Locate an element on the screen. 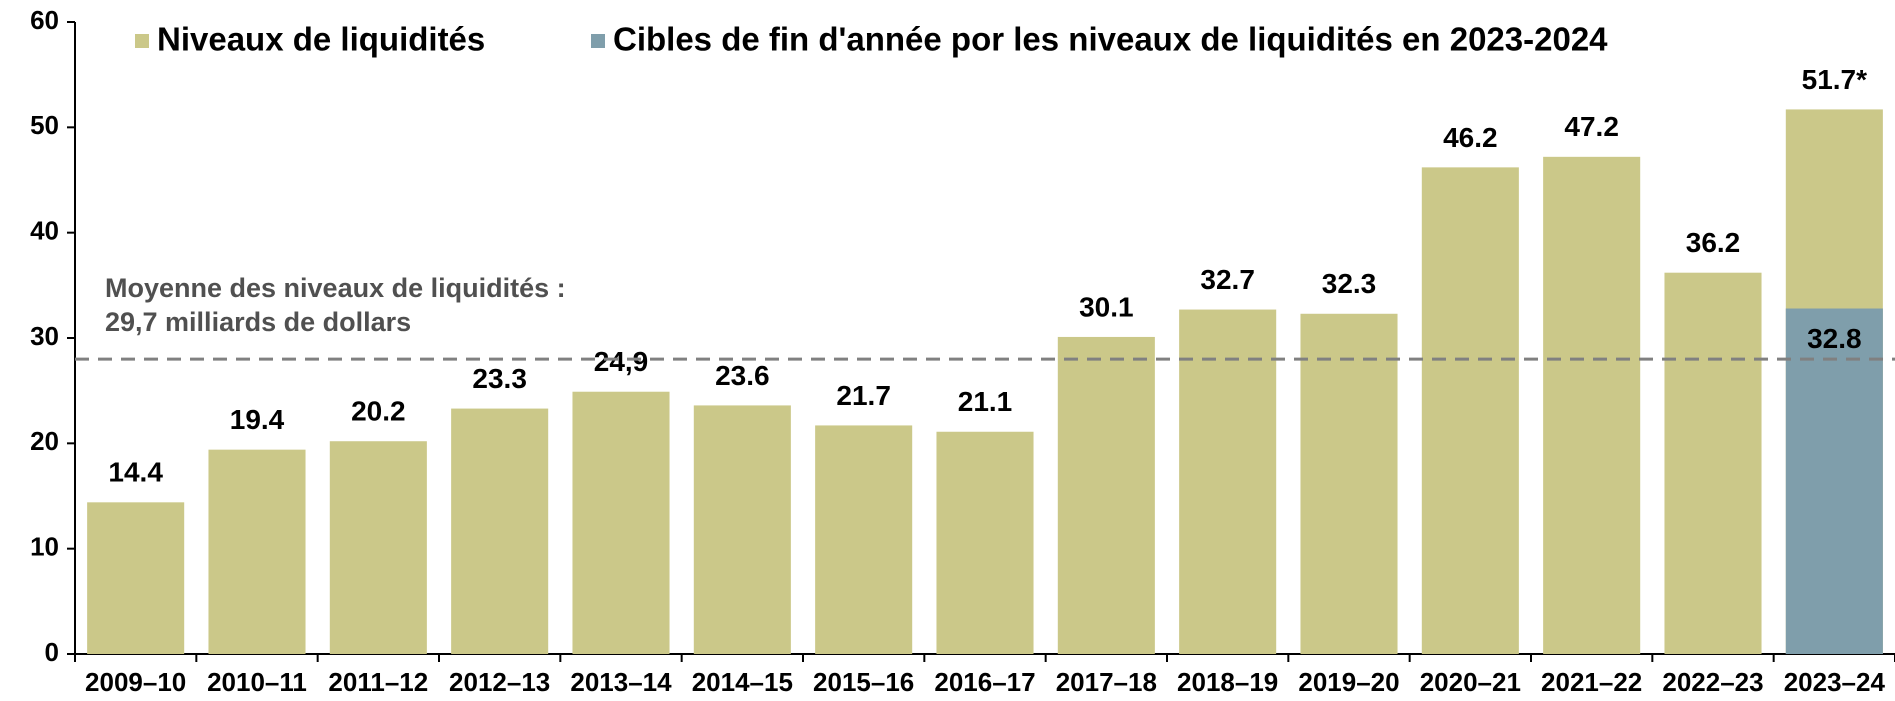  value-label: 20.2 is located at coordinates (378, 411).